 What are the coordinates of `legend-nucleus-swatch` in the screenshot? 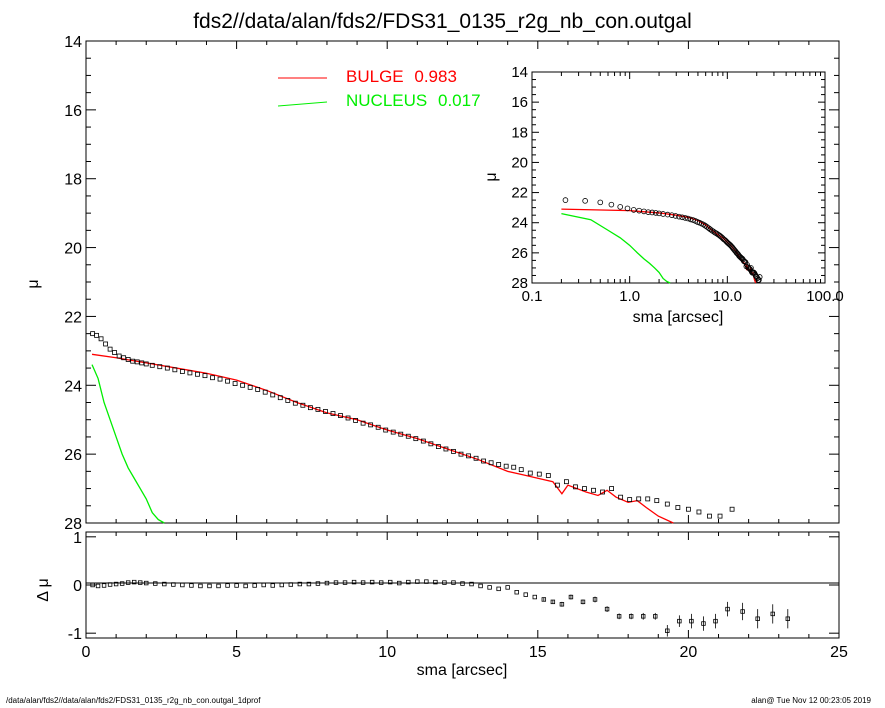 It's located at (302, 104).